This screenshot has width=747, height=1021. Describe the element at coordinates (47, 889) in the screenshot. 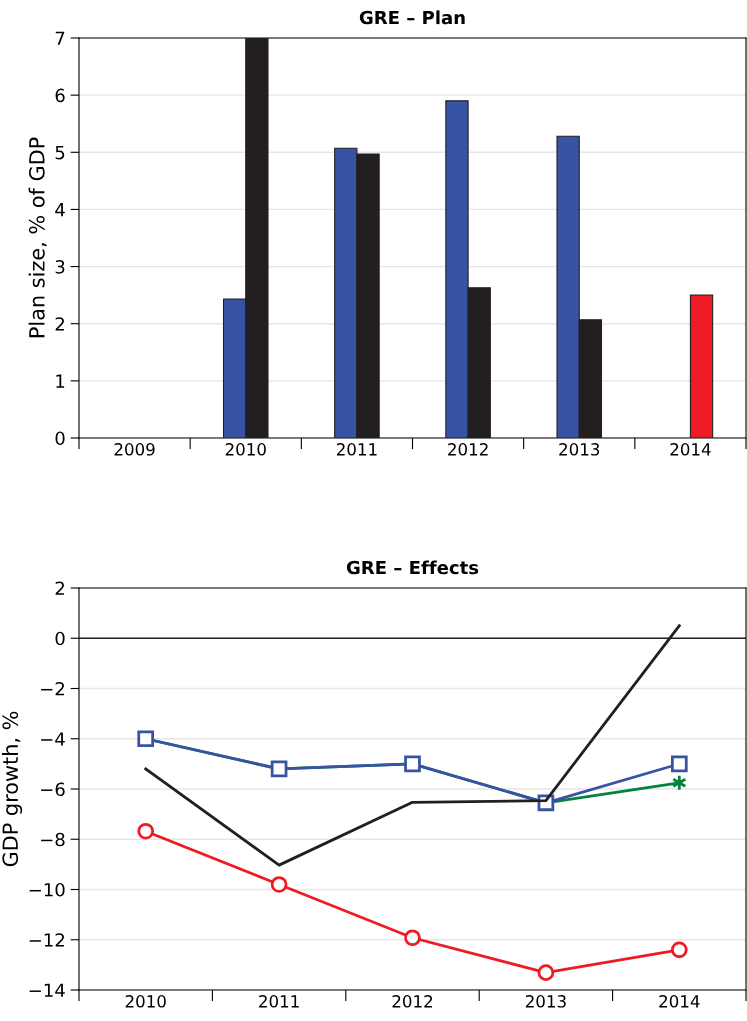

I see `y-tick-label: −10` at that location.